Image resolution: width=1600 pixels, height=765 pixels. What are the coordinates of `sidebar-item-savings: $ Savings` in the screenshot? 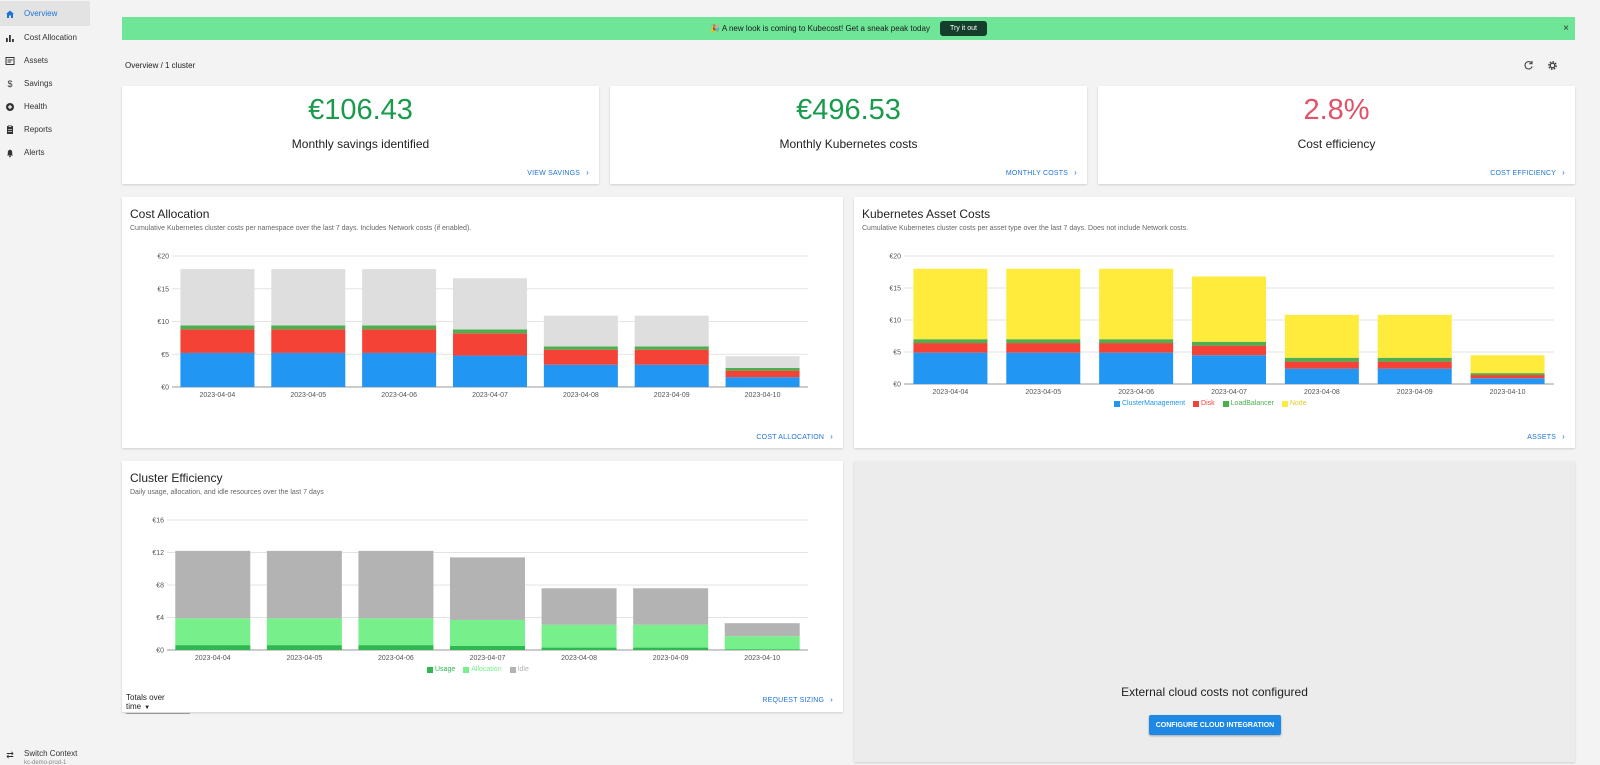 It's located at (45, 83).